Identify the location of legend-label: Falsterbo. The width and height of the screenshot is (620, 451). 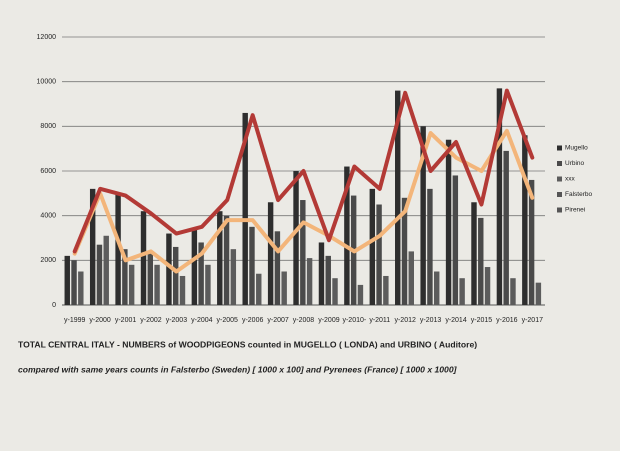
(578, 194).